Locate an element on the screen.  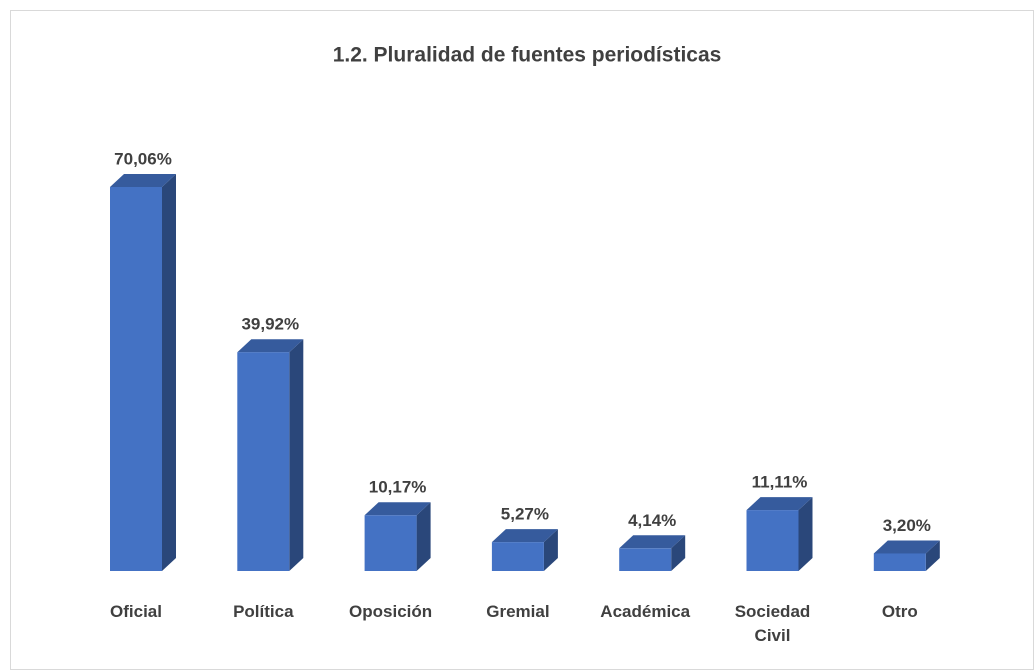
data-label: 11,11% is located at coordinates (780, 482).